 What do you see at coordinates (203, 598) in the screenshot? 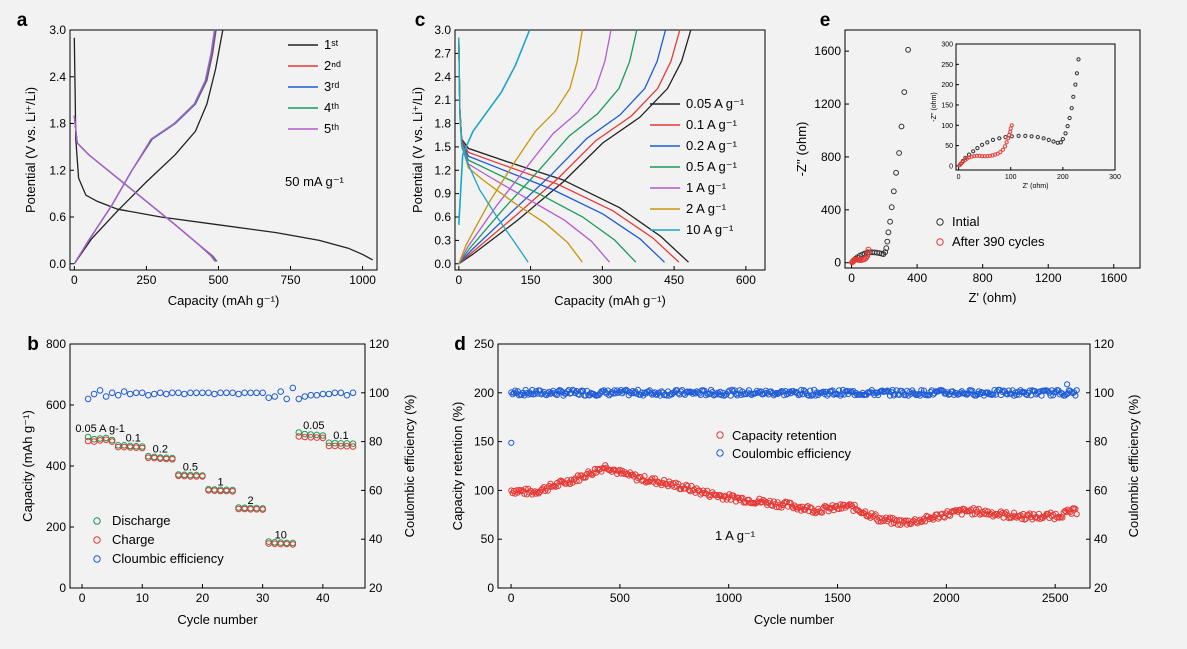
I see `panel-b-xtick-label: 20` at bounding box center [203, 598].